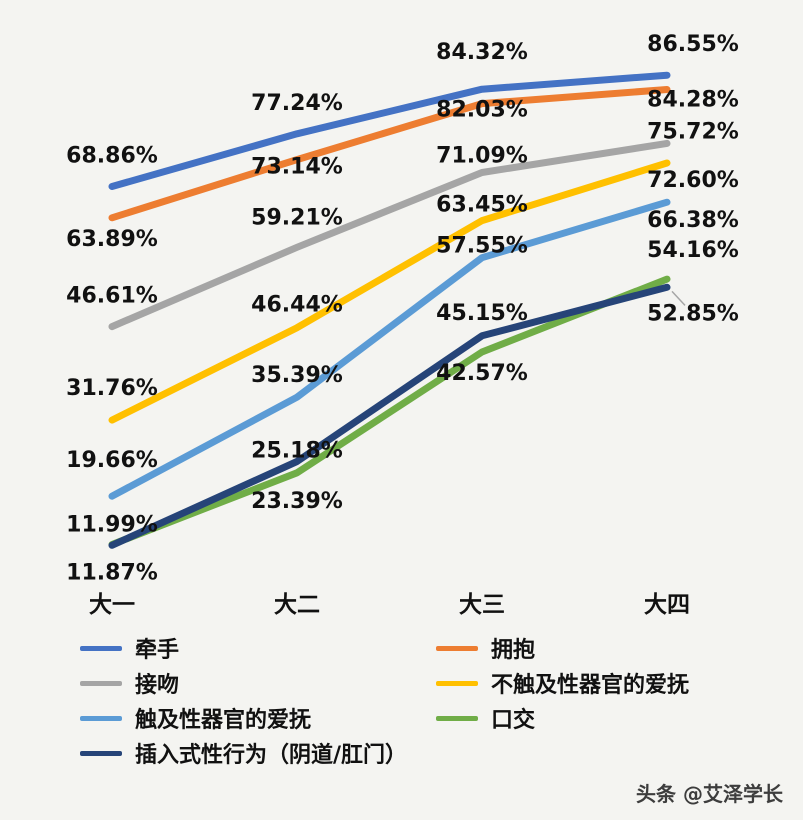 The width and height of the screenshot is (803, 820). I want to click on data-label-series4-pt3: 66.38%, so click(693, 220).